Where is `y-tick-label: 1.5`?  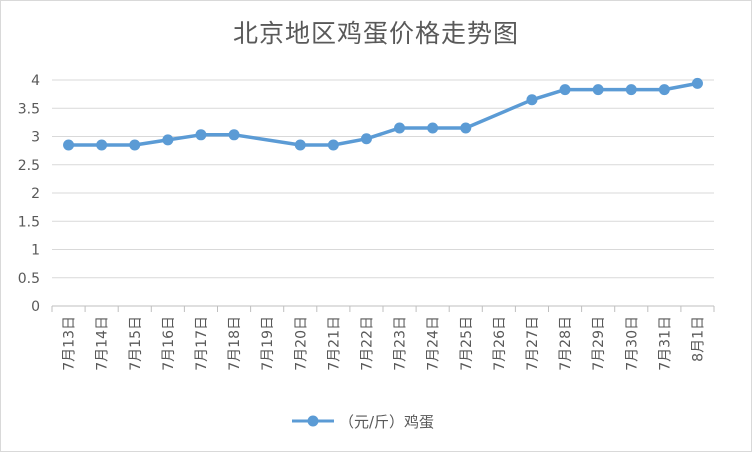
y-tick-label: 1.5 is located at coordinates (29, 222).